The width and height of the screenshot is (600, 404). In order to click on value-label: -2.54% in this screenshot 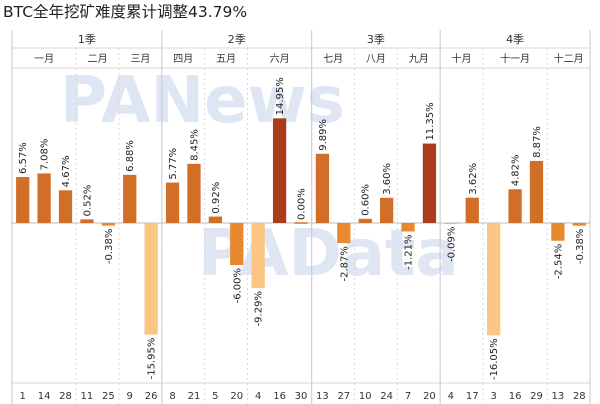, I will do `click(558, 261)`.